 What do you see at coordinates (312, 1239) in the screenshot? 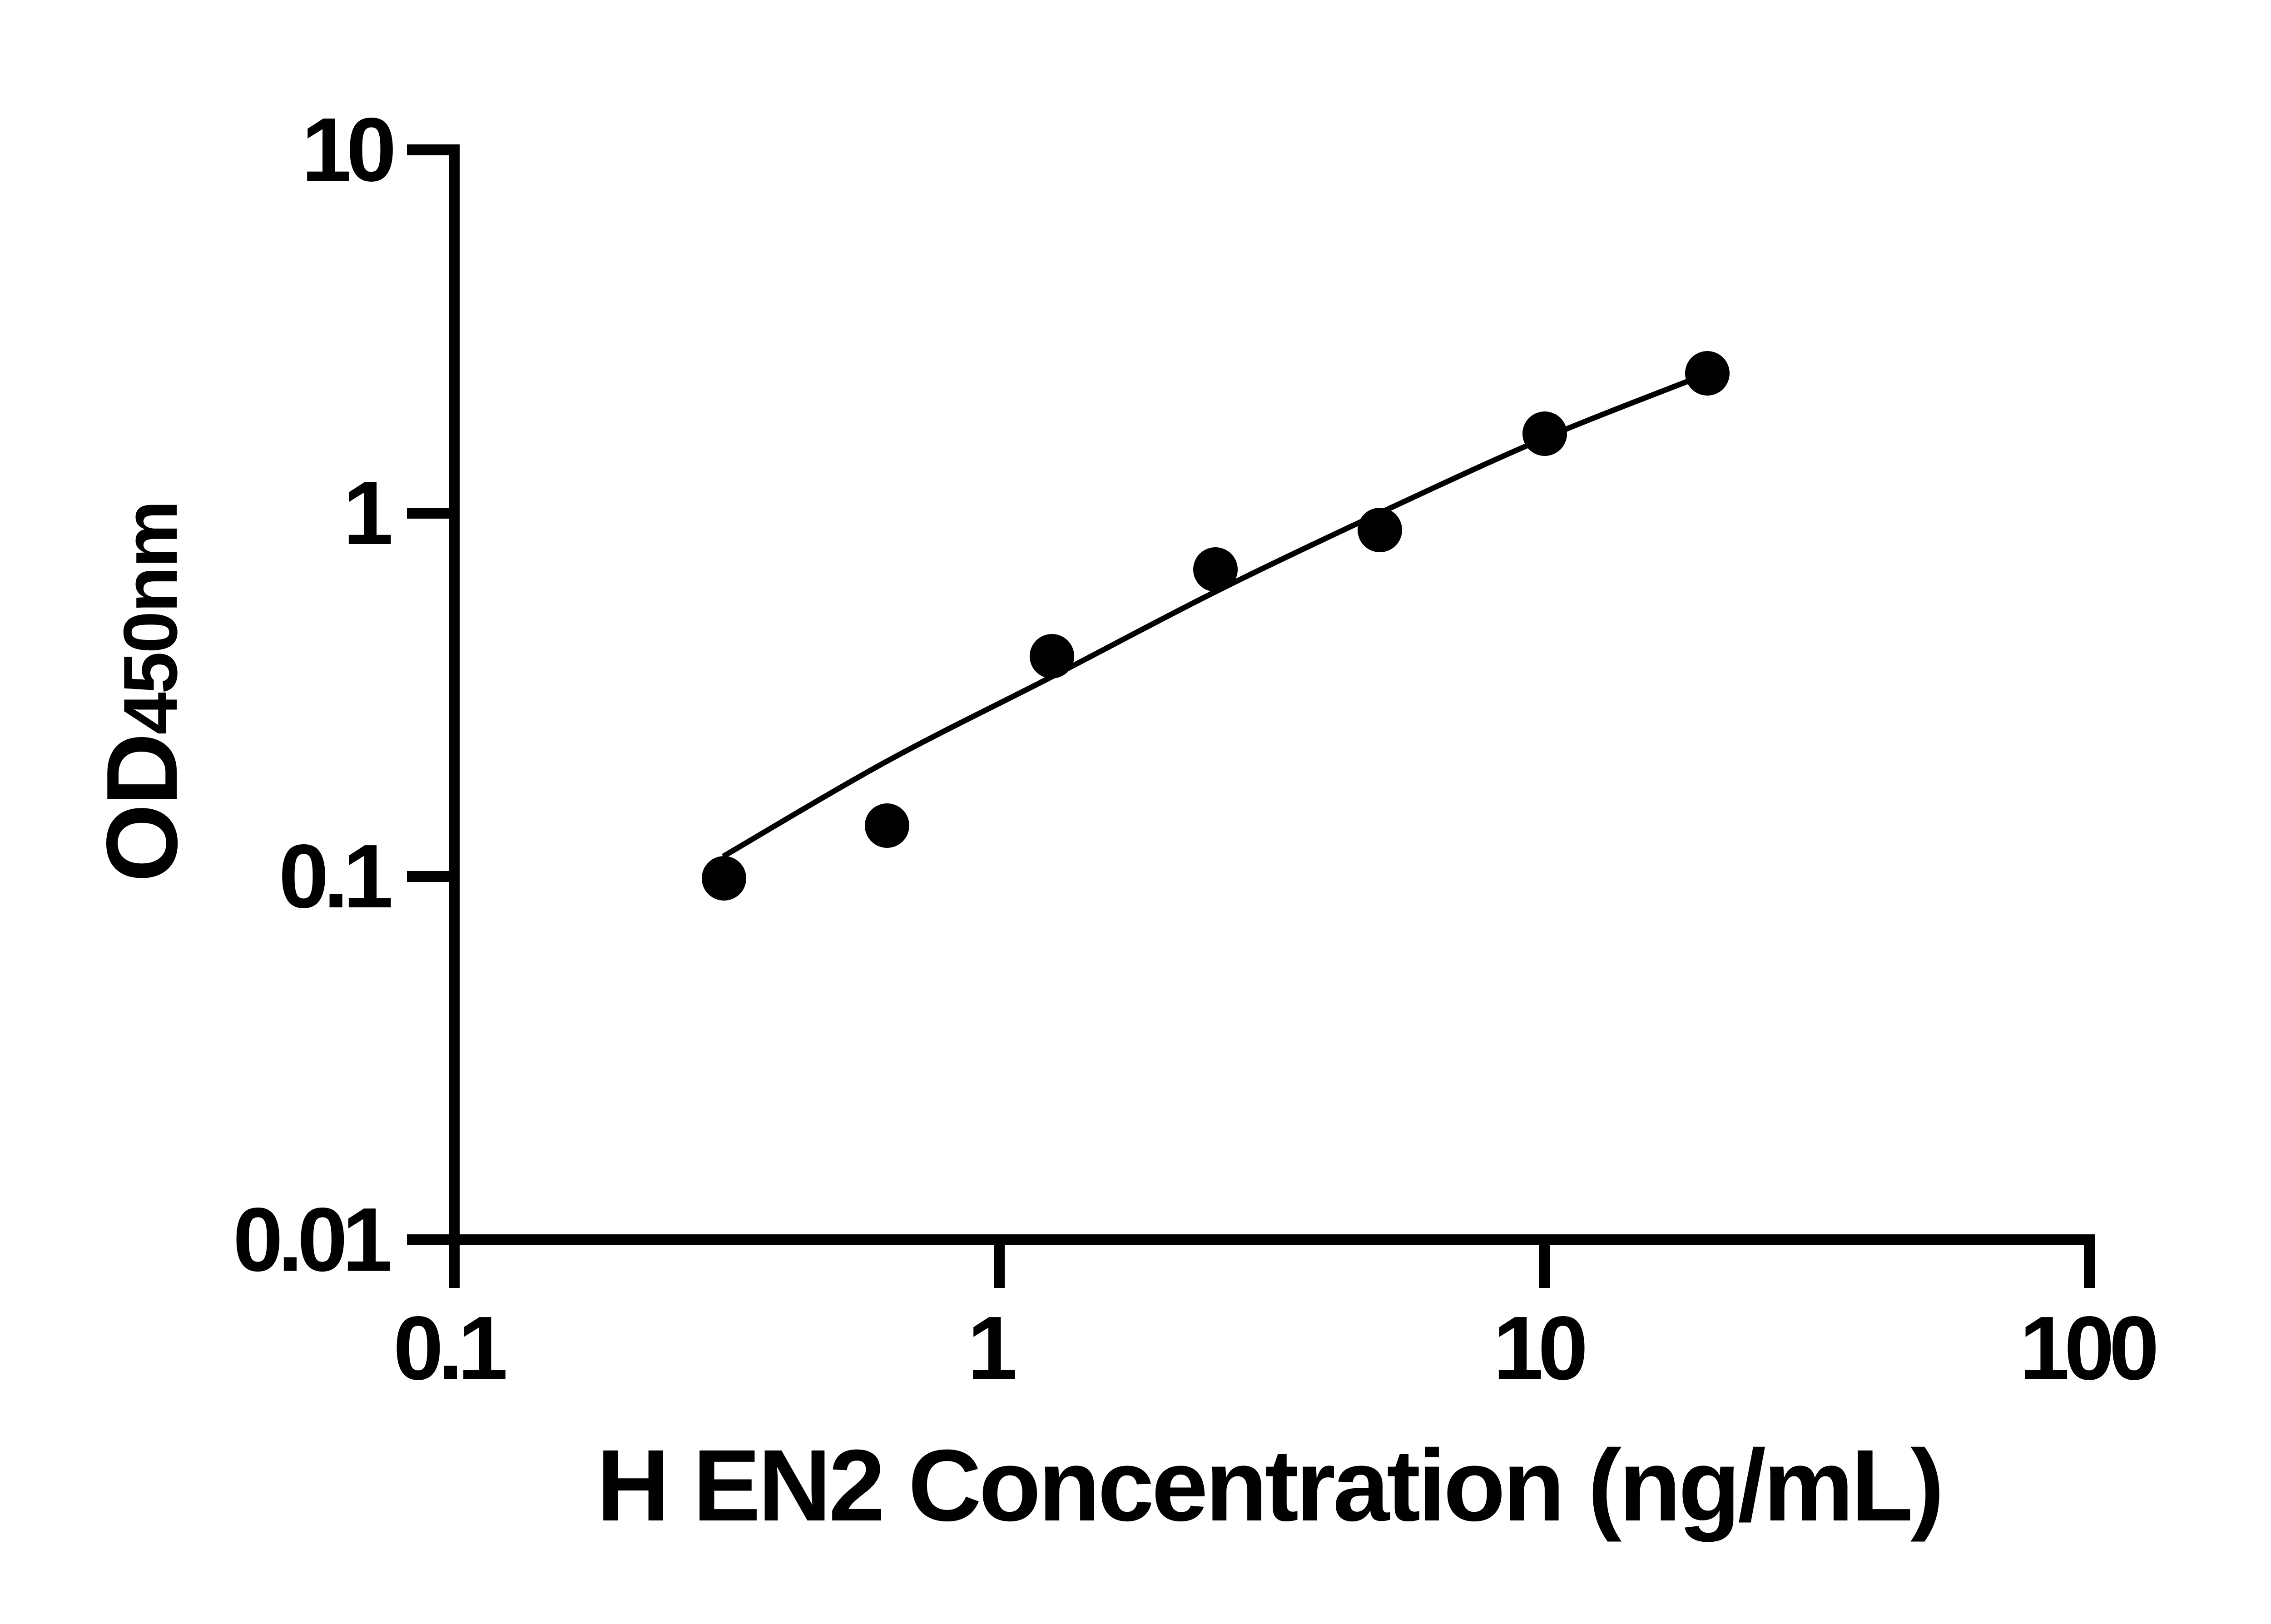
I see `svg-text: 0.01` at bounding box center [312, 1239].